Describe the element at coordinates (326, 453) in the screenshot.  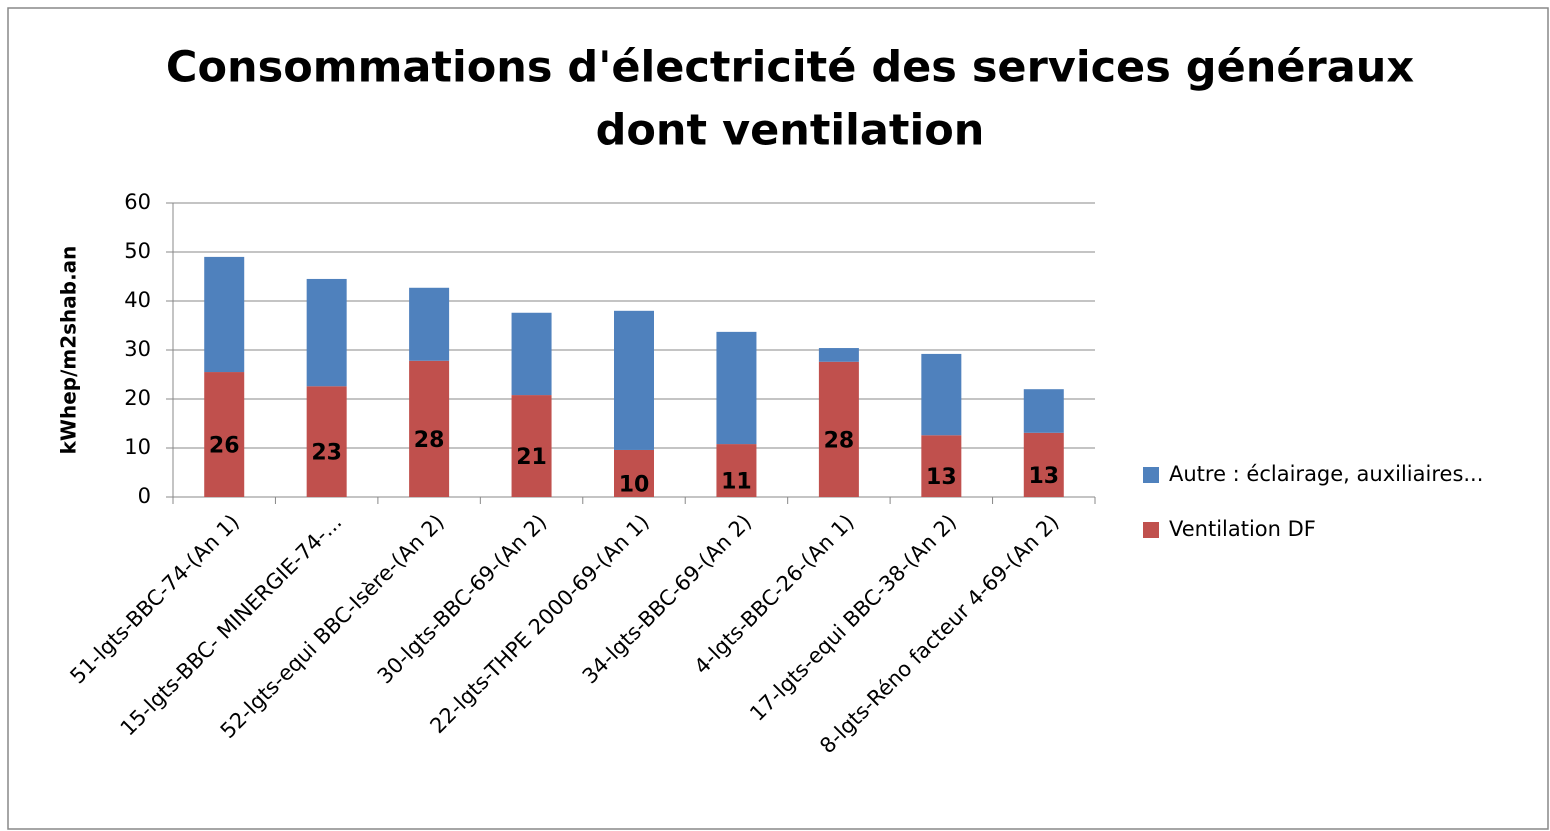
I see `data-label: 23` at that location.